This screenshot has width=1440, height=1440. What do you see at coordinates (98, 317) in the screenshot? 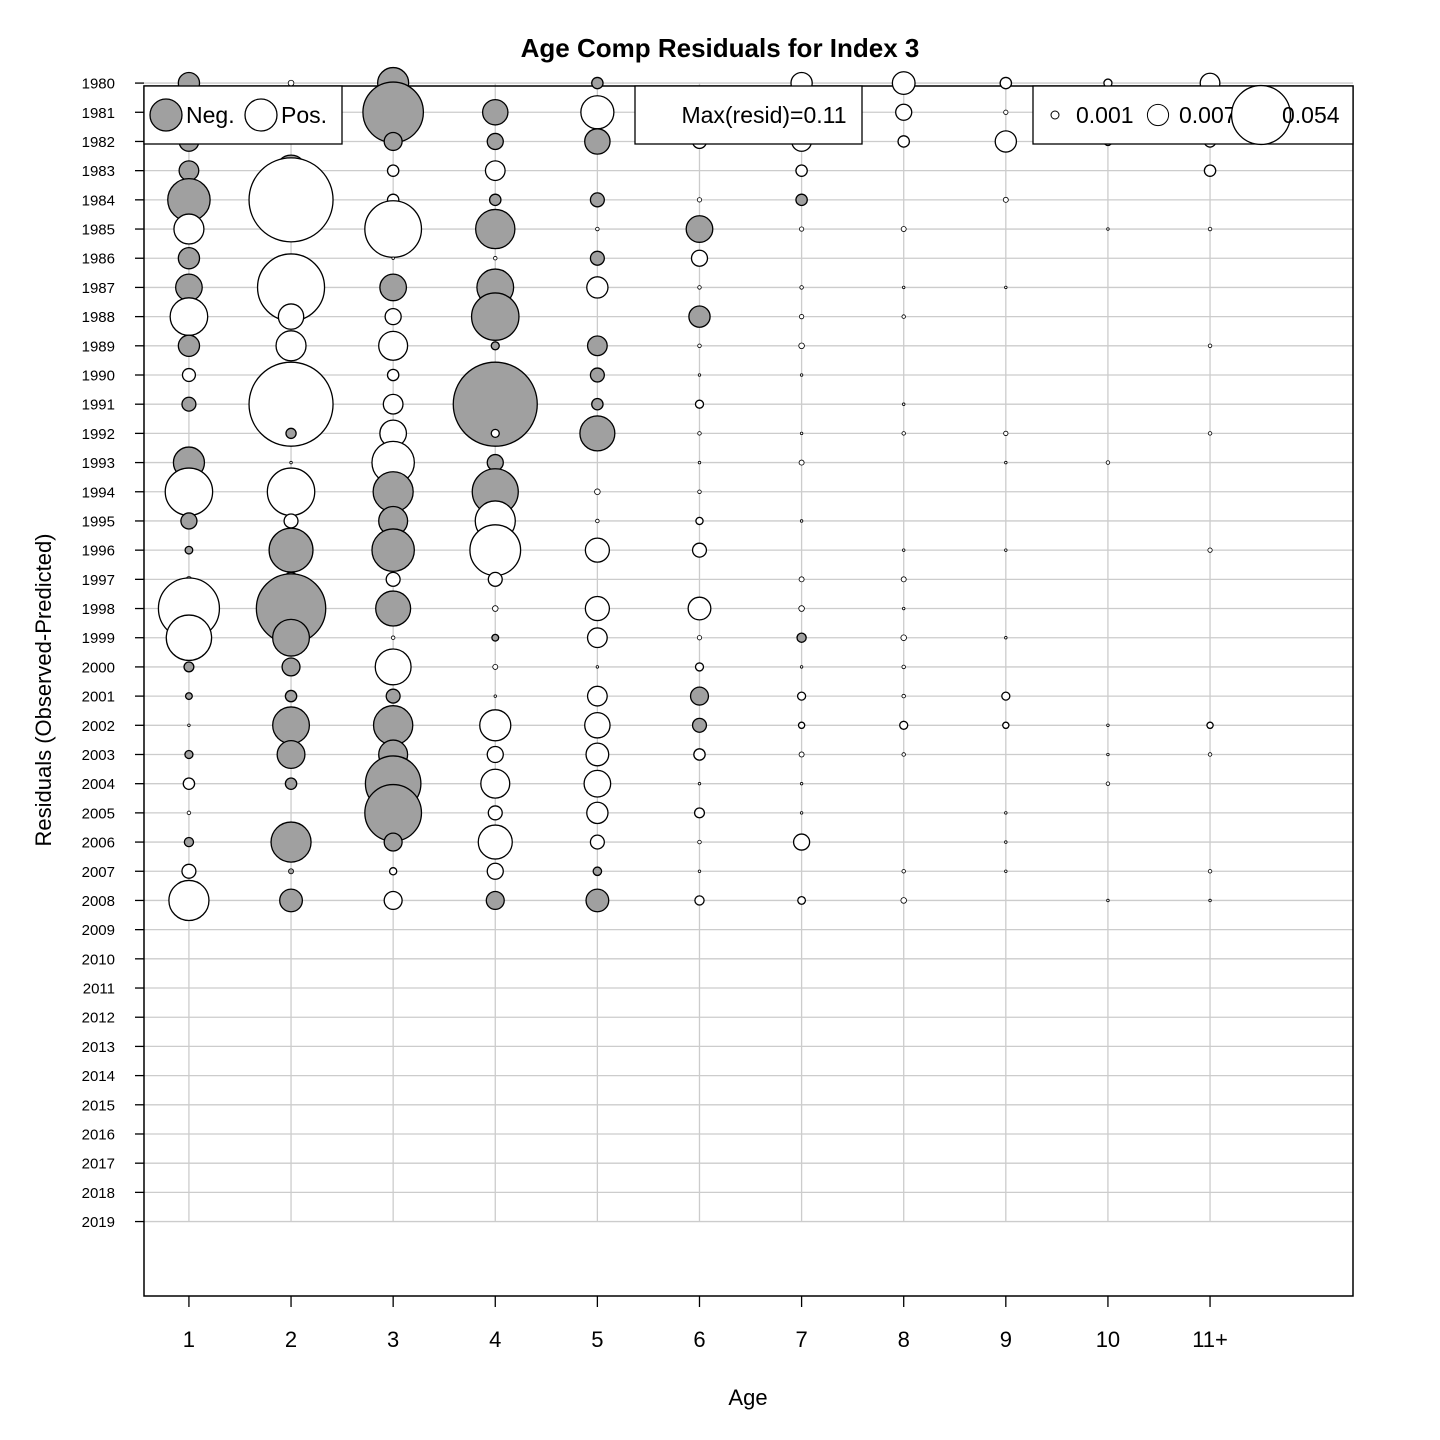
I see `y-tick-label: 1988` at bounding box center [98, 317].